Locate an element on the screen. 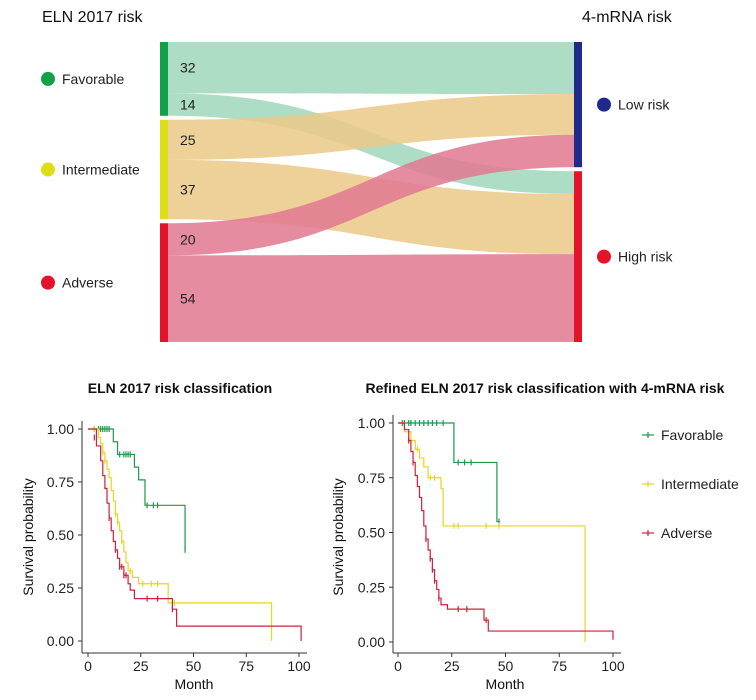 The width and height of the screenshot is (756, 700). km2-y-axis-label: Survival probability is located at coordinates (338, 537).